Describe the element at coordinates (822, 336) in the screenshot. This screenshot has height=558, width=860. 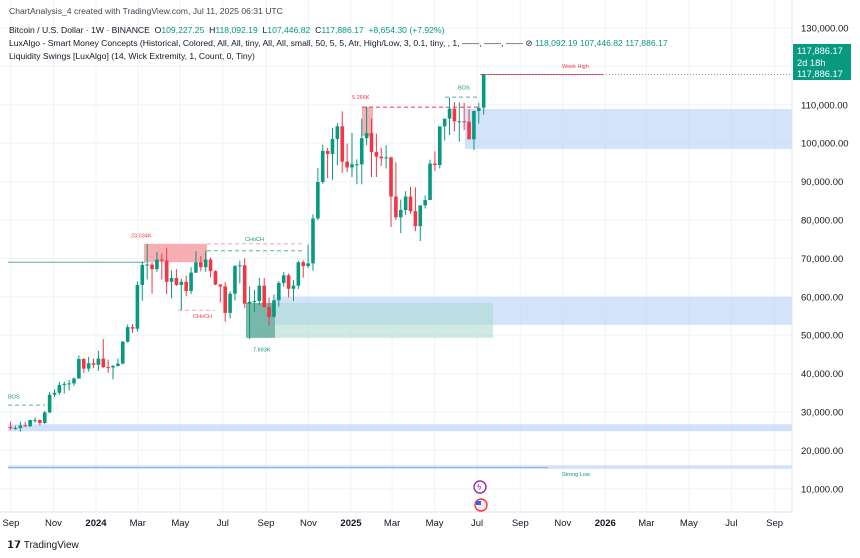
I see `price-tick: 50,000.00` at that location.